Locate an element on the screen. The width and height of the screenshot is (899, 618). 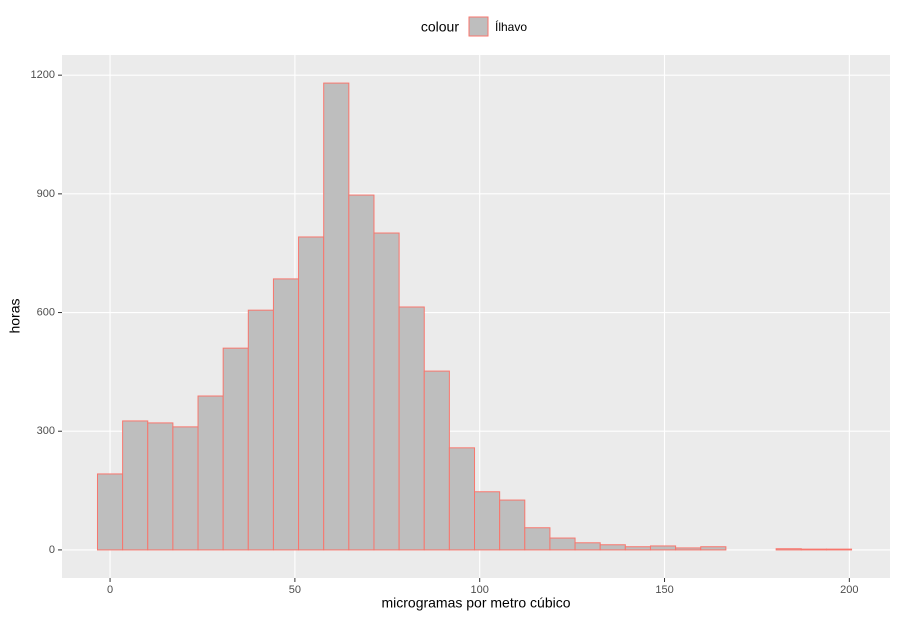
x-tick-label: 50 is located at coordinates (295, 590).